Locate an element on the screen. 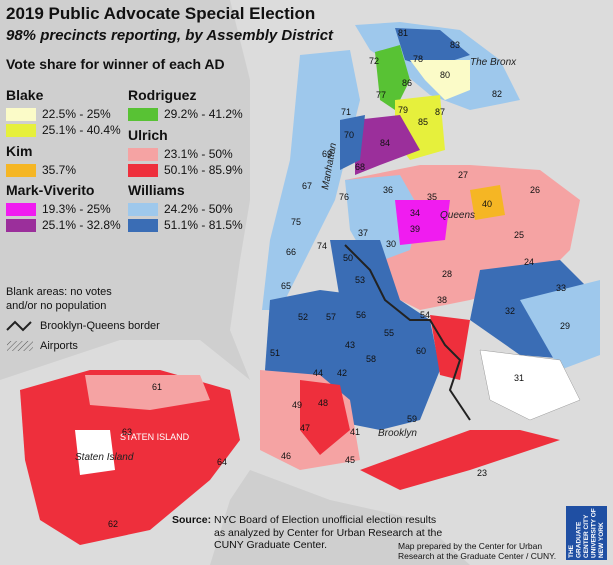 The height and width of the screenshot is (565, 613). label-queens: Queens is located at coordinates (457, 215).